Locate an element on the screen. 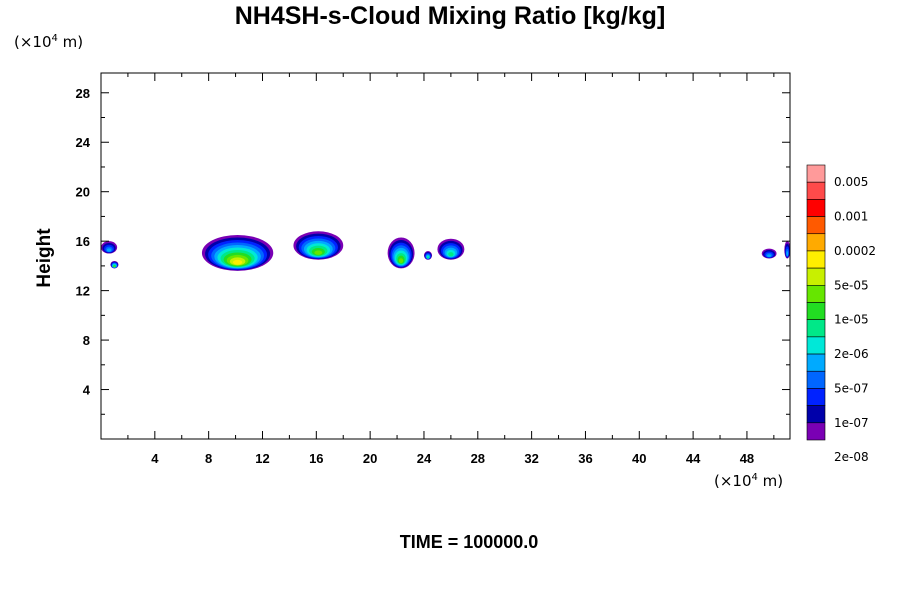 The image size is (900, 600). x-axis-unit-label: (×104 m) is located at coordinates (748, 481).